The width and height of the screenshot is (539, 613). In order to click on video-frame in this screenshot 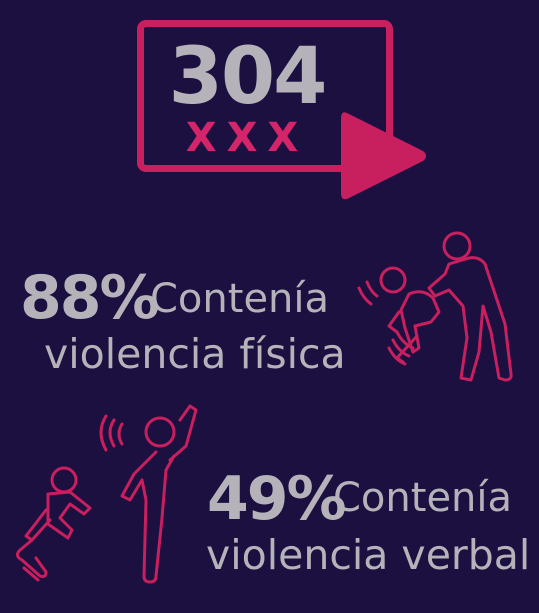, I will do `click(265, 96)`.